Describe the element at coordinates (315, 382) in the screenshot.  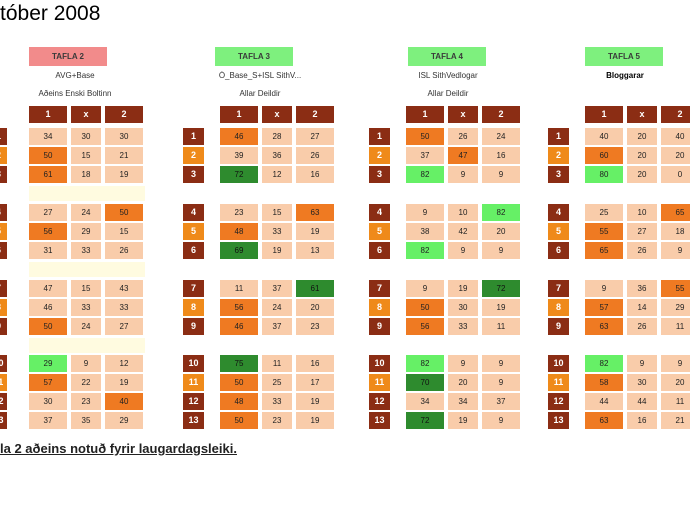
I see `table-cell: 17` at that location.